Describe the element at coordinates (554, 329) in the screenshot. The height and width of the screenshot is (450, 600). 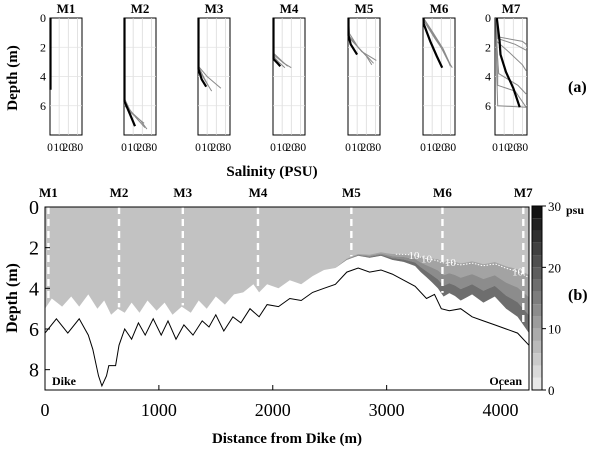
I see `colorbar-tick-label: 10` at that location.